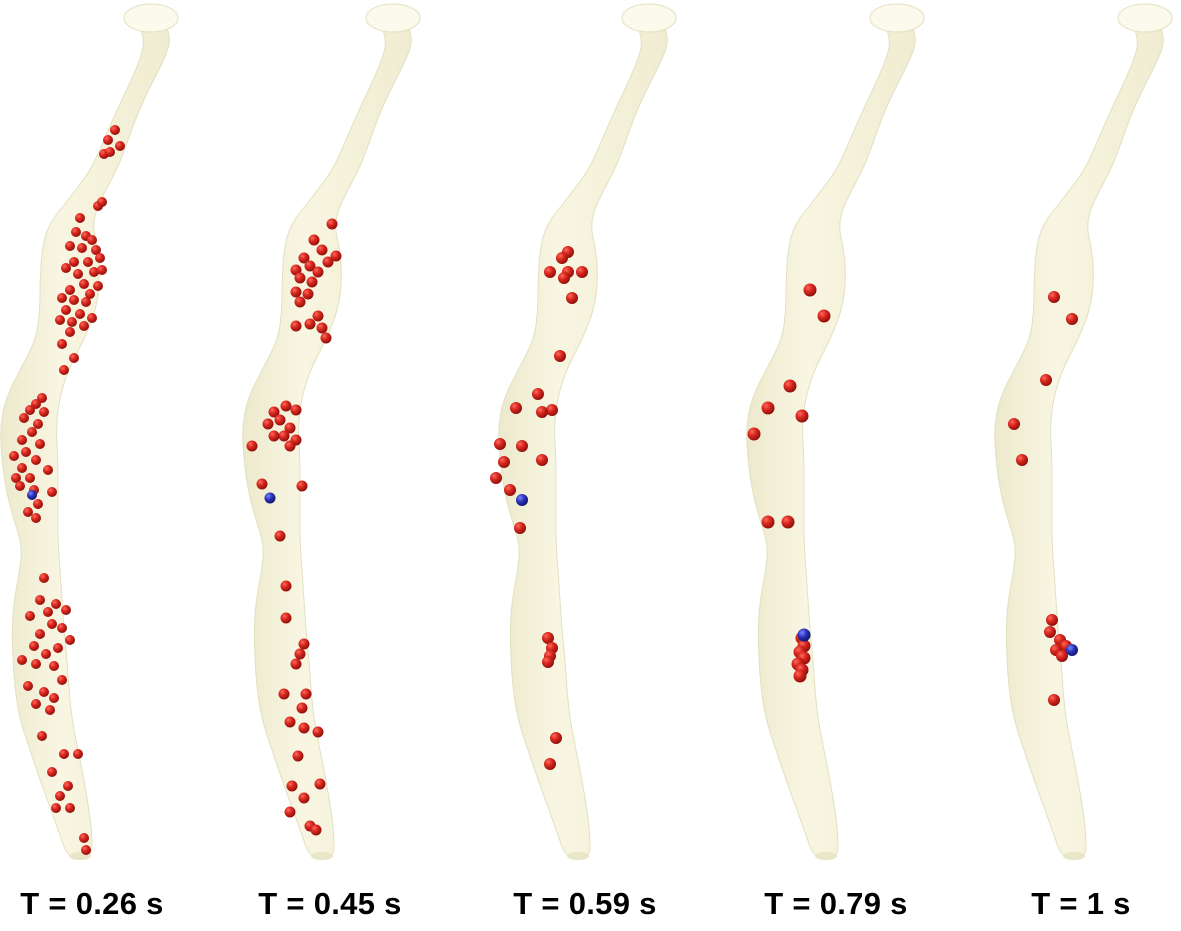 This screenshot has width=1181, height=931. Describe the element at coordinates (1081, 903) in the screenshot. I see `panel-caption-5: T = 1 s` at that location.